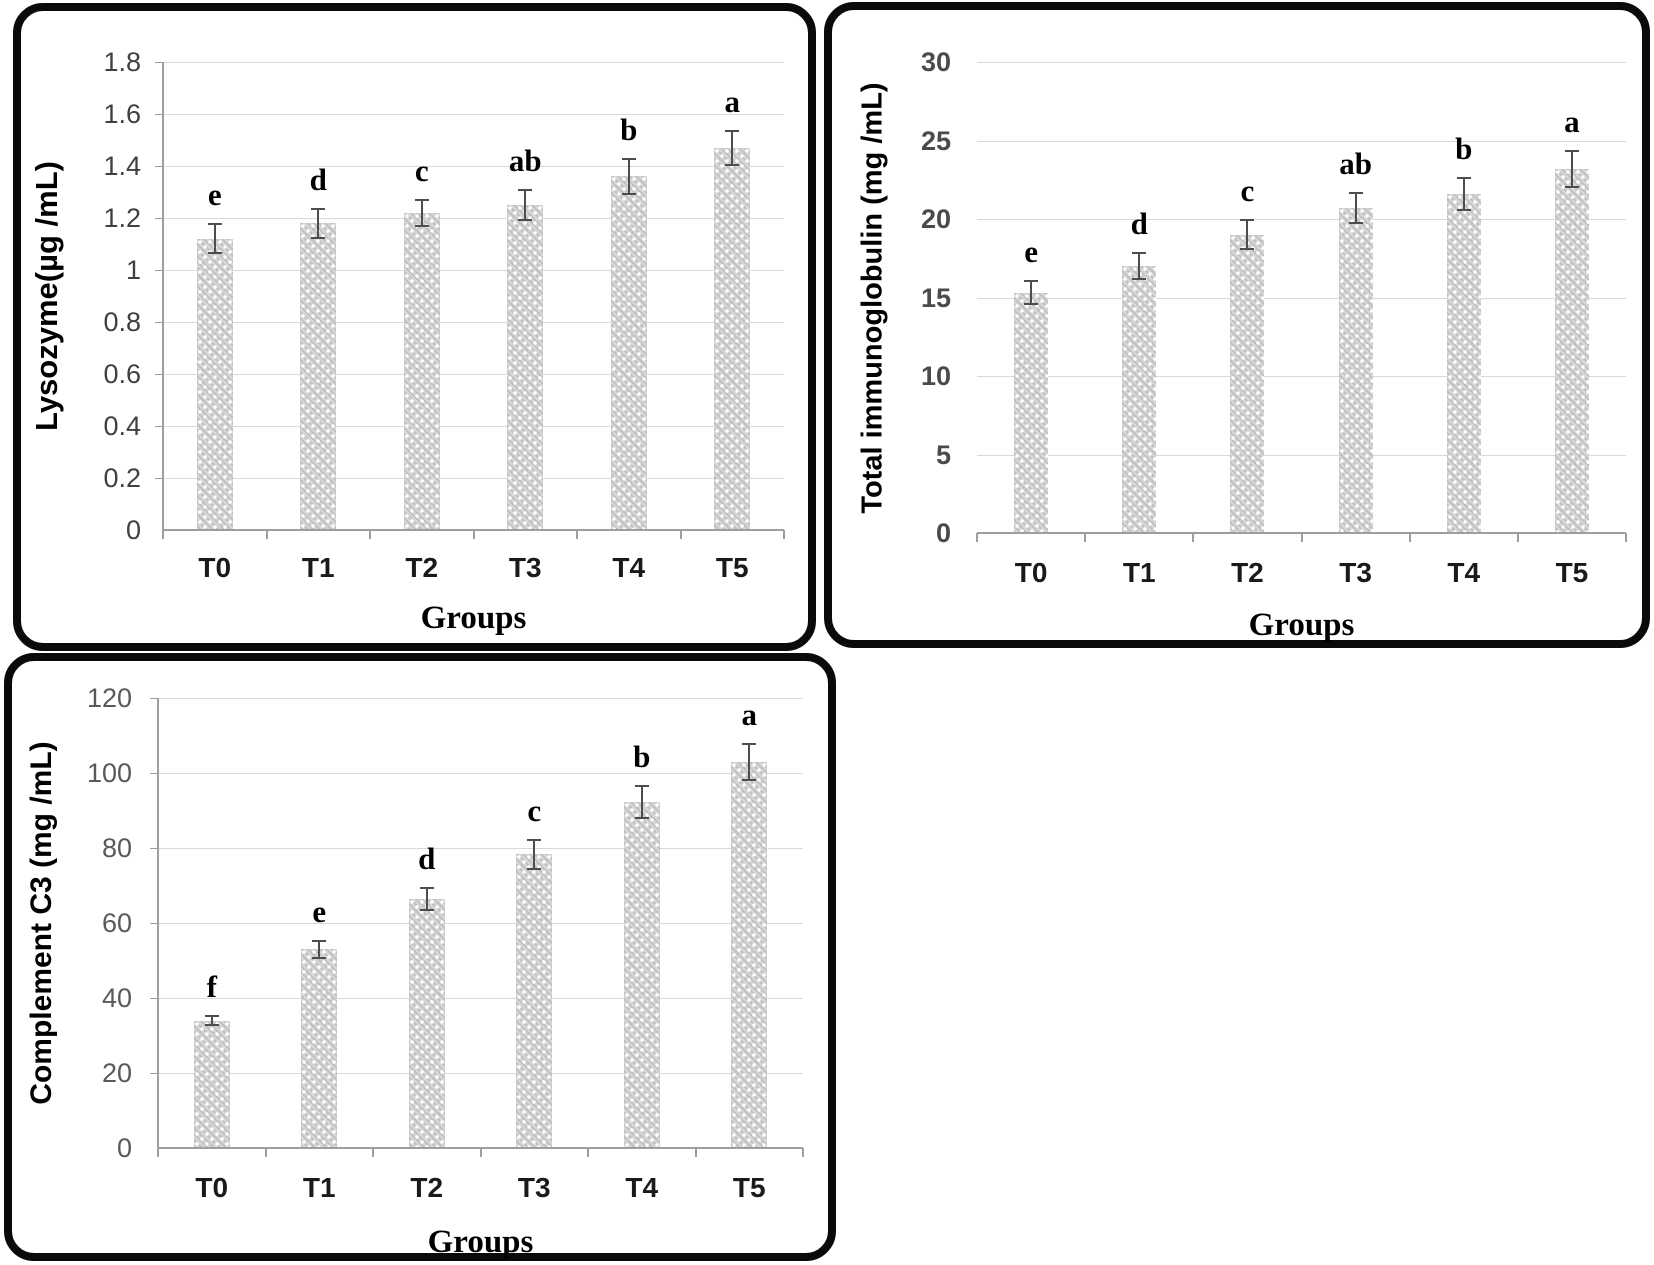  Describe the element at coordinates (122, 166) in the screenshot. I see `y-tick-label: 1.4` at that location.